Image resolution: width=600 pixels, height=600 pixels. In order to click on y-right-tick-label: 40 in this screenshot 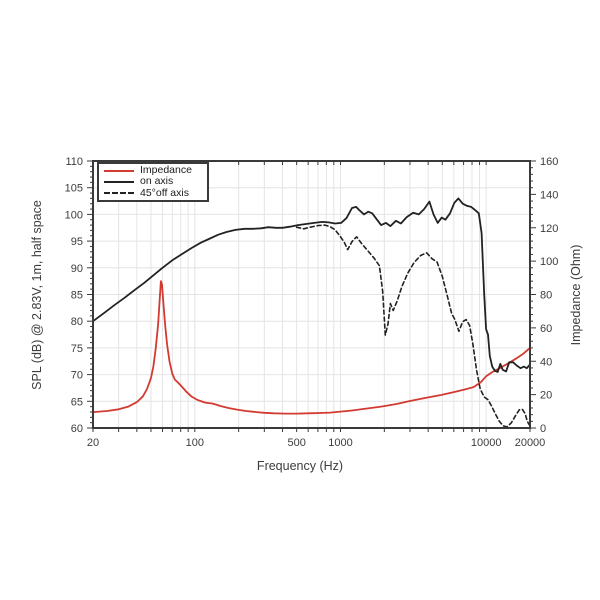, I will do `click(546, 362)`.